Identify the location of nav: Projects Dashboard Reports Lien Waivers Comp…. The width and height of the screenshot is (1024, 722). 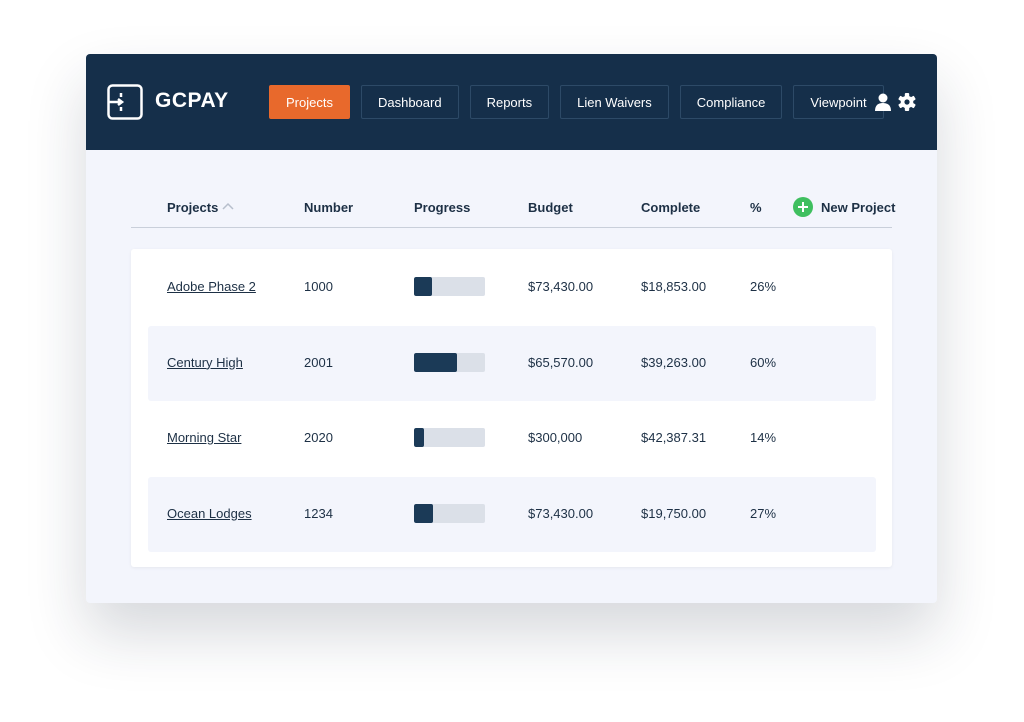
(576, 102).